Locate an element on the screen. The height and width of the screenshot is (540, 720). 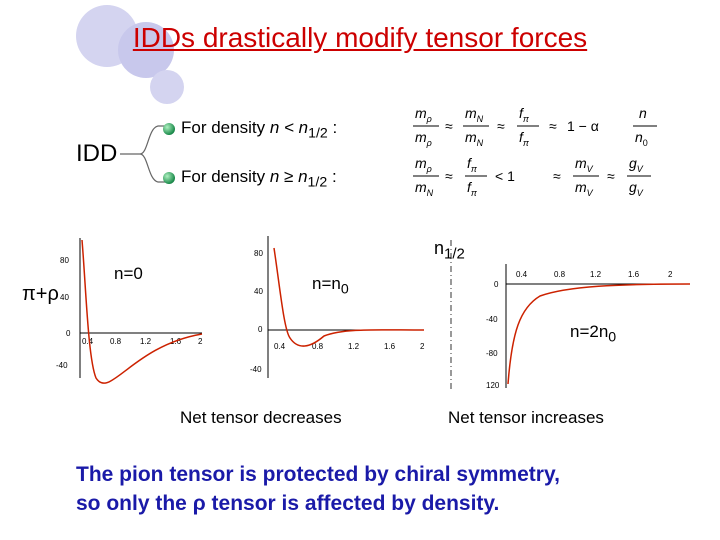
eq1-m-rho-sub: ρ is located at coordinates (429, 119).